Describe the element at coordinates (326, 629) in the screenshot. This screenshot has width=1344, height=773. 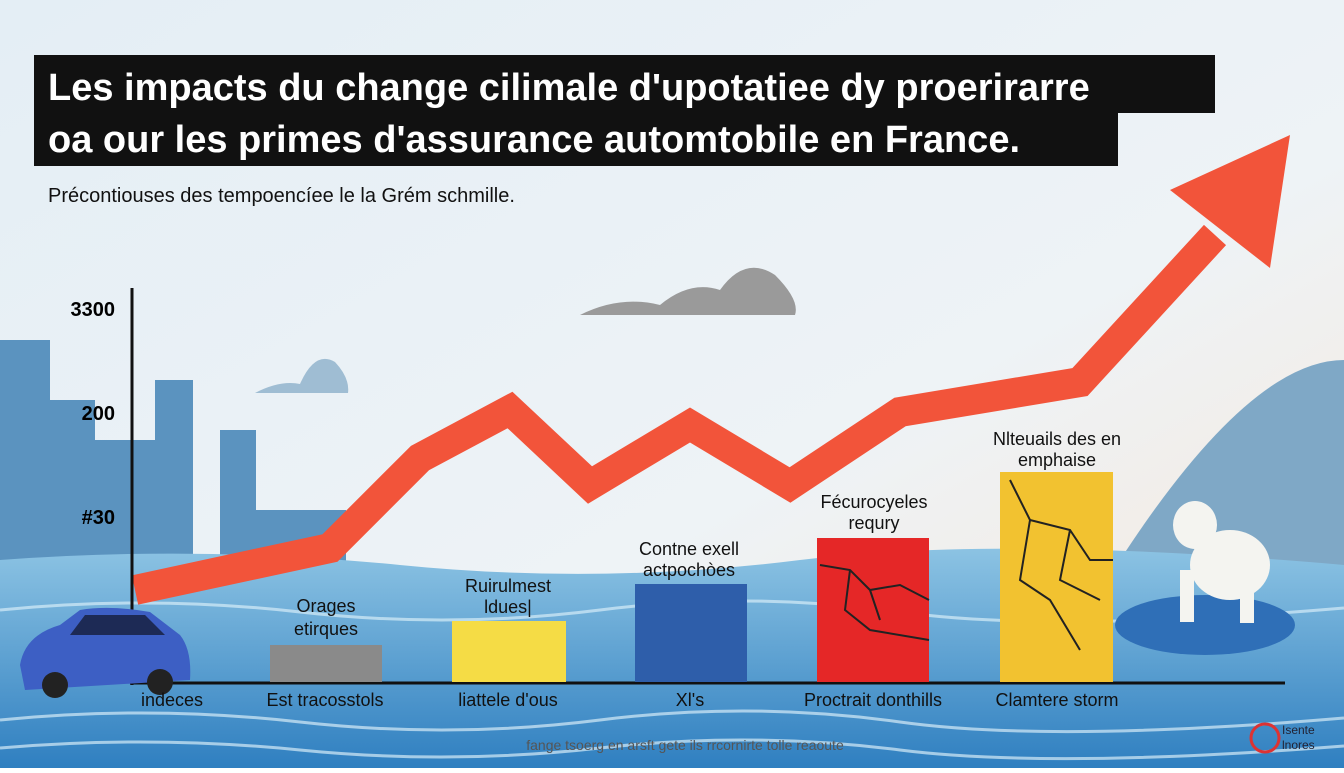
I see `bar-label: etirques` at that location.